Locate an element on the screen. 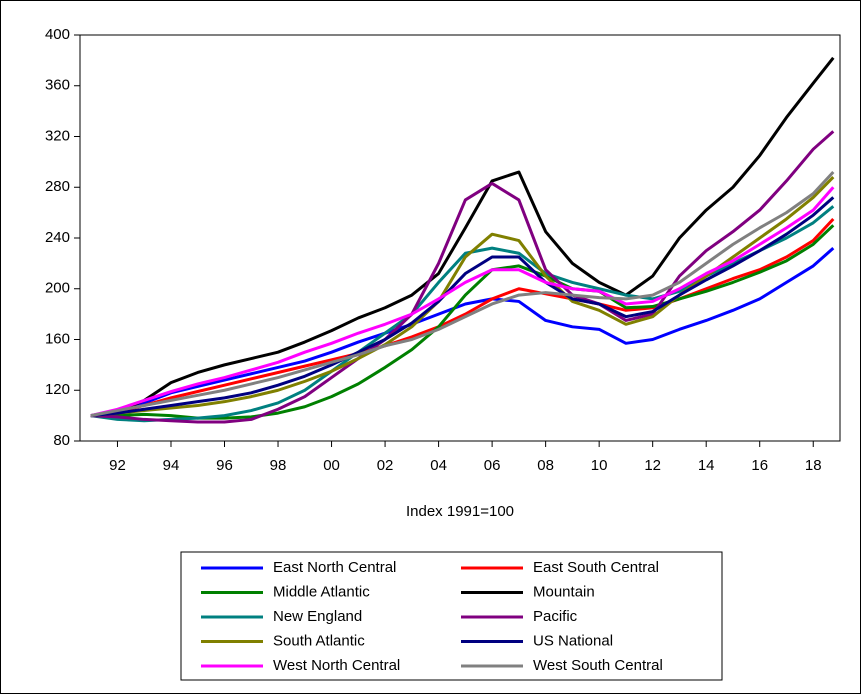  legend-label: Pacific is located at coordinates (555, 616).